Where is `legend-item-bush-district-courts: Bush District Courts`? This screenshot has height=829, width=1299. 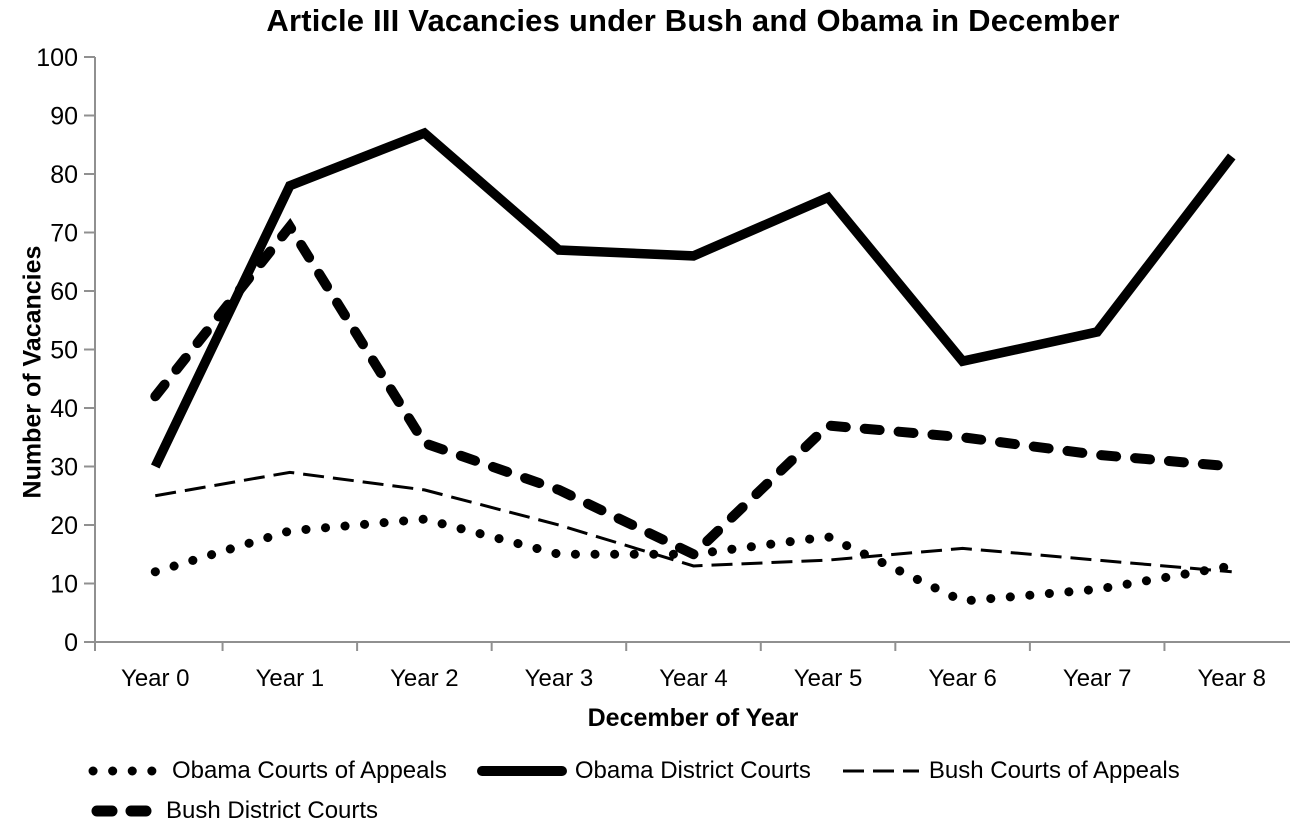
legend-item-bush-district-courts: Bush District Courts is located at coordinates (233, 811).